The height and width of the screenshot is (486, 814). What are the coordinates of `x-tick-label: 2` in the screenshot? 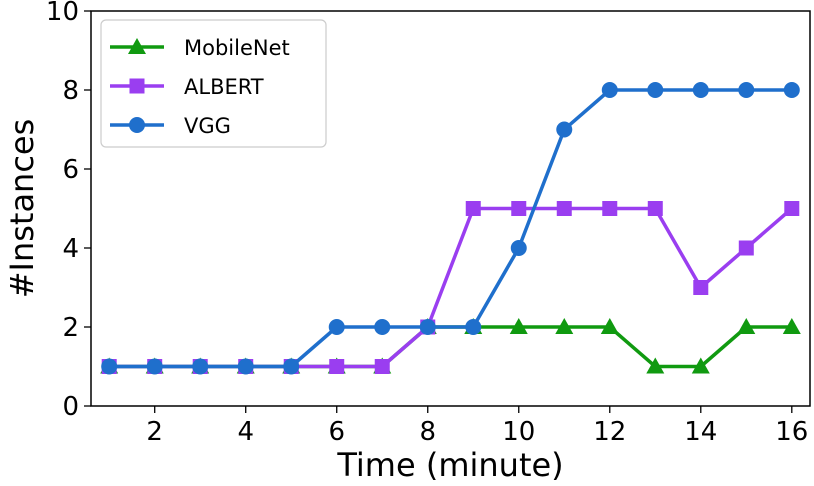 It's located at (154, 432).